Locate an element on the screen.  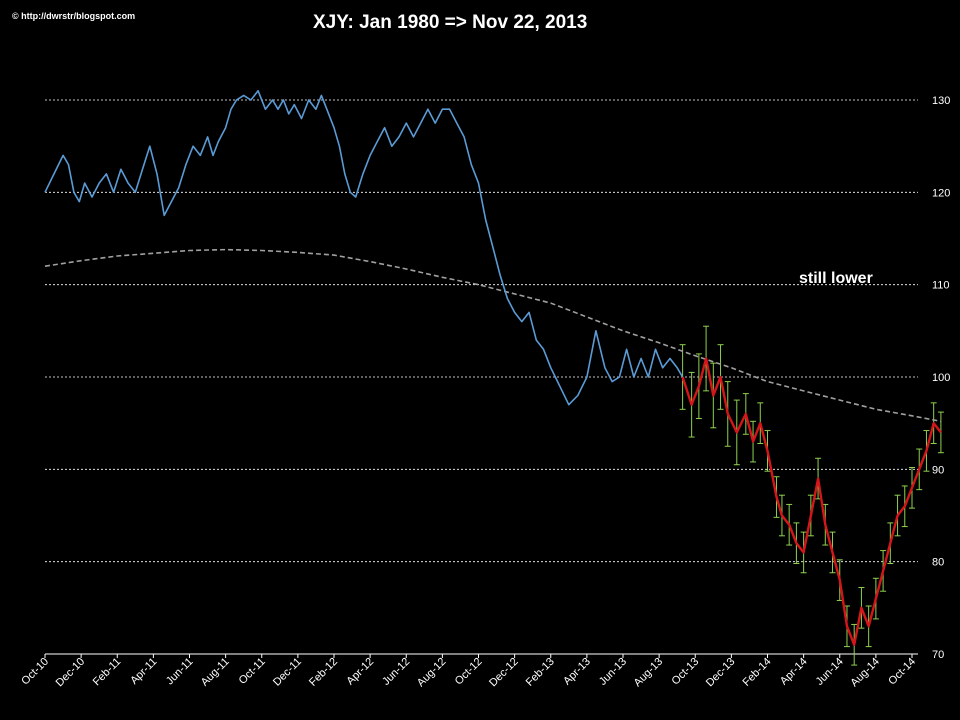
x-tick-label: Jun-12 is located at coordinates (396, 672).